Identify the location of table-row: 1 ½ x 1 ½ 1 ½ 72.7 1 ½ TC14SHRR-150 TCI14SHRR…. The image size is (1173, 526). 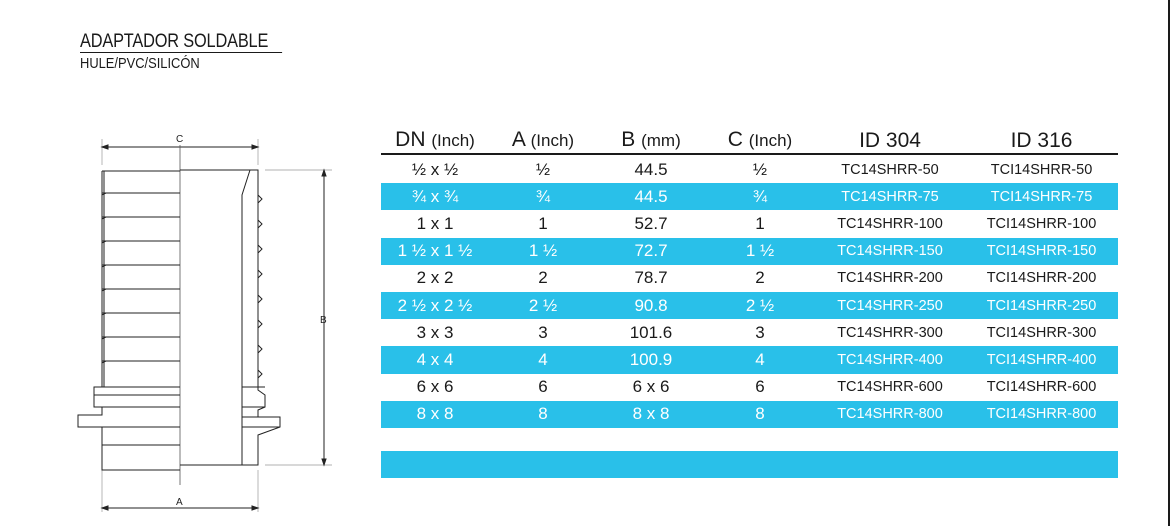
(749, 251).